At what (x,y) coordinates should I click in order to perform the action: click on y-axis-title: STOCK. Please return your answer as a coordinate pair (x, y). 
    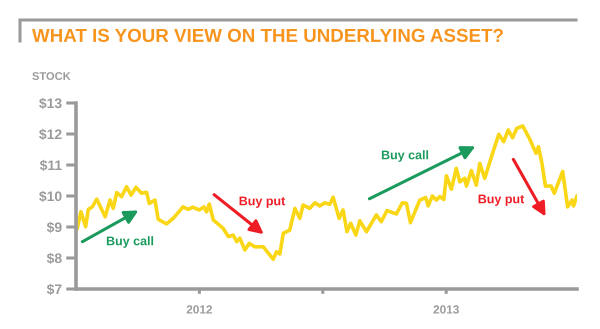
    Looking at the image, I should click on (51, 76).